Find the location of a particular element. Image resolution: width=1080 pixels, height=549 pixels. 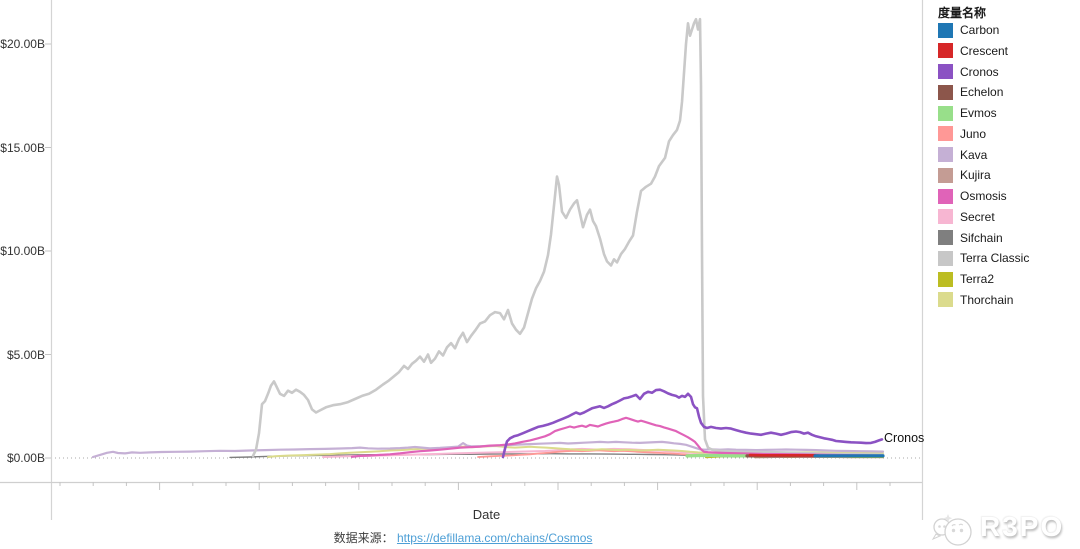

cronos-series-end-label: Cronos is located at coordinates (904, 438).